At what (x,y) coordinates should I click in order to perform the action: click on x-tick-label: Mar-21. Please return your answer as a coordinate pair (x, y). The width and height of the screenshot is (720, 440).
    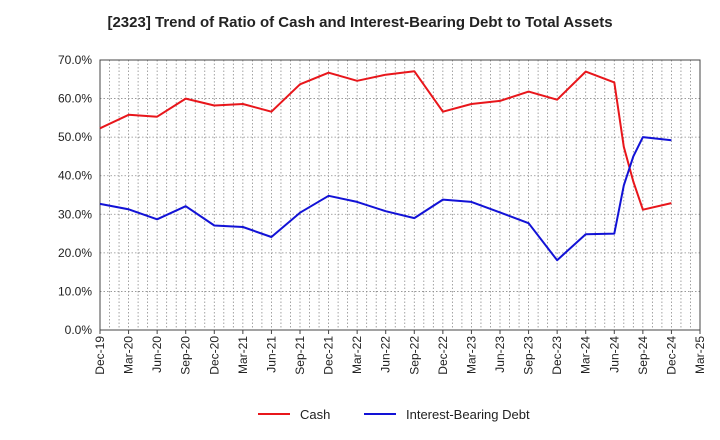
    Looking at the image, I should click on (243, 355).